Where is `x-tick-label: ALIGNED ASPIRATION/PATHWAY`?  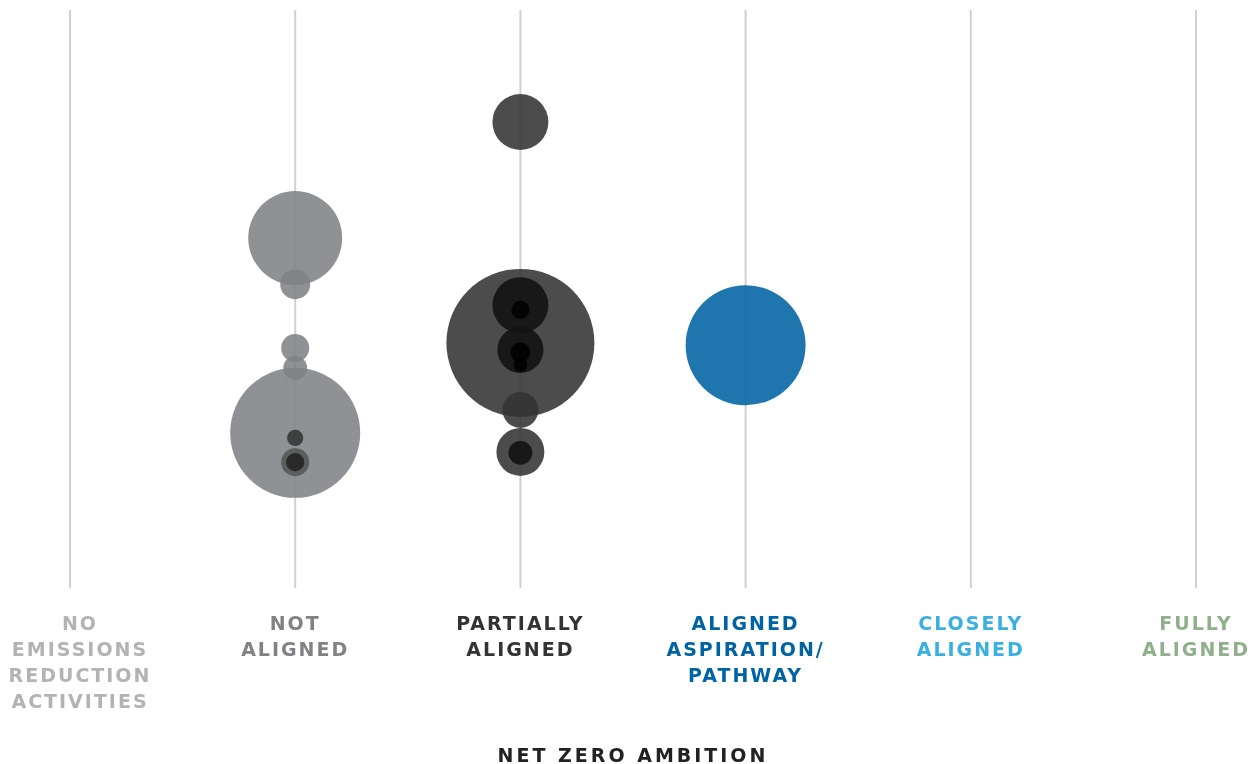
x-tick-label: ALIGNED ASPIRATION/PATHWAY is located at coordinates (745, 649).